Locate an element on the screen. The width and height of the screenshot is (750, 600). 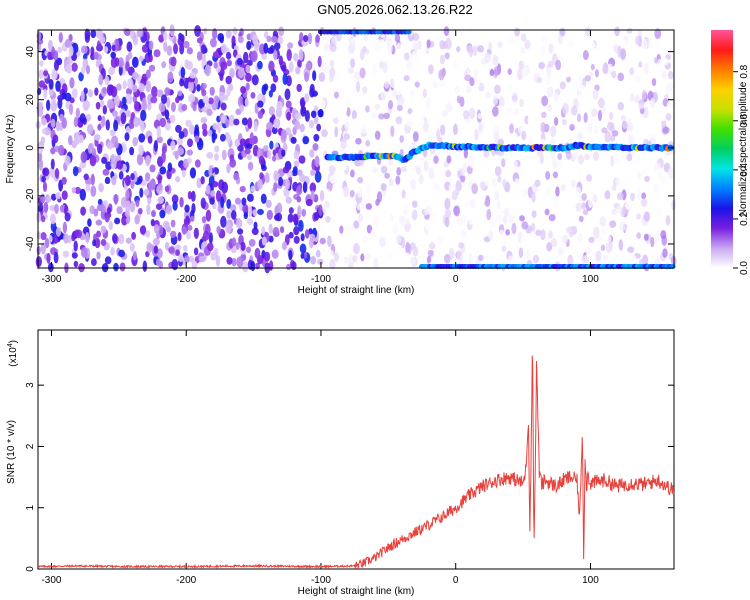
spectrogram-y-tick-label: 0 is located at coordinates (30, 148).